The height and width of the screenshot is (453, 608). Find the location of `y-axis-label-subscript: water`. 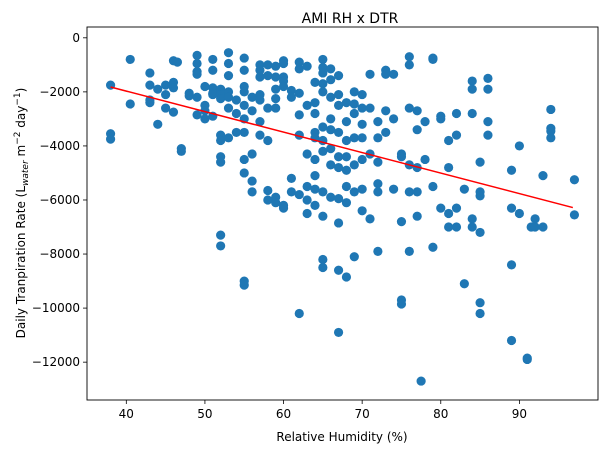

y-axis-label-subscript: water is located at coordinates (26, 172).